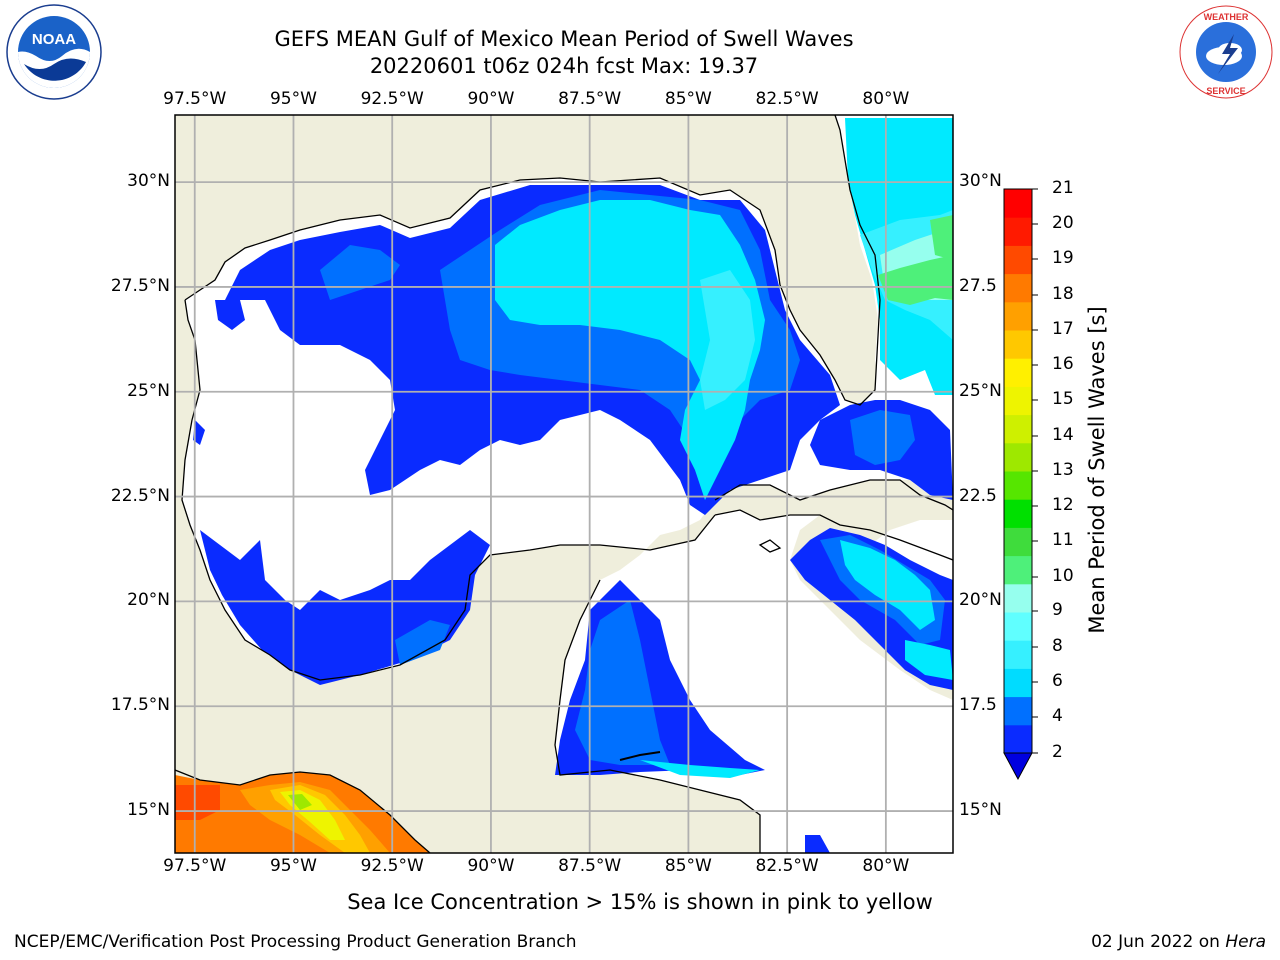 The image size is (1280, 960). What do you see at coordinates (54, 39) in the screenshot?
I see `svg-text: NOAA` at bounding box center [54, 39].